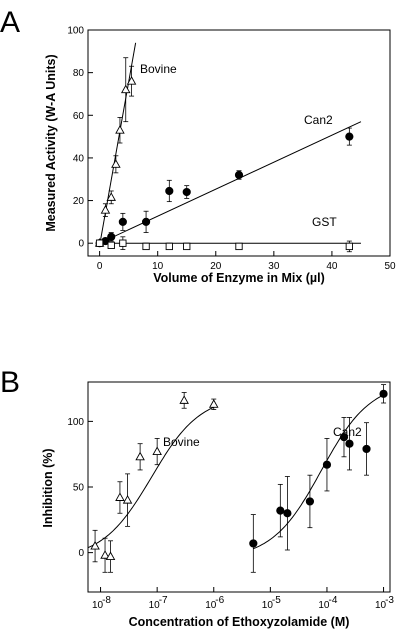 This screenshot has height=632, width=400. What do you see at coordinates (389, 600) in the screenshot?
I see `panel-b-x-tick-exponent: -3` at bounding box center [389, 600].